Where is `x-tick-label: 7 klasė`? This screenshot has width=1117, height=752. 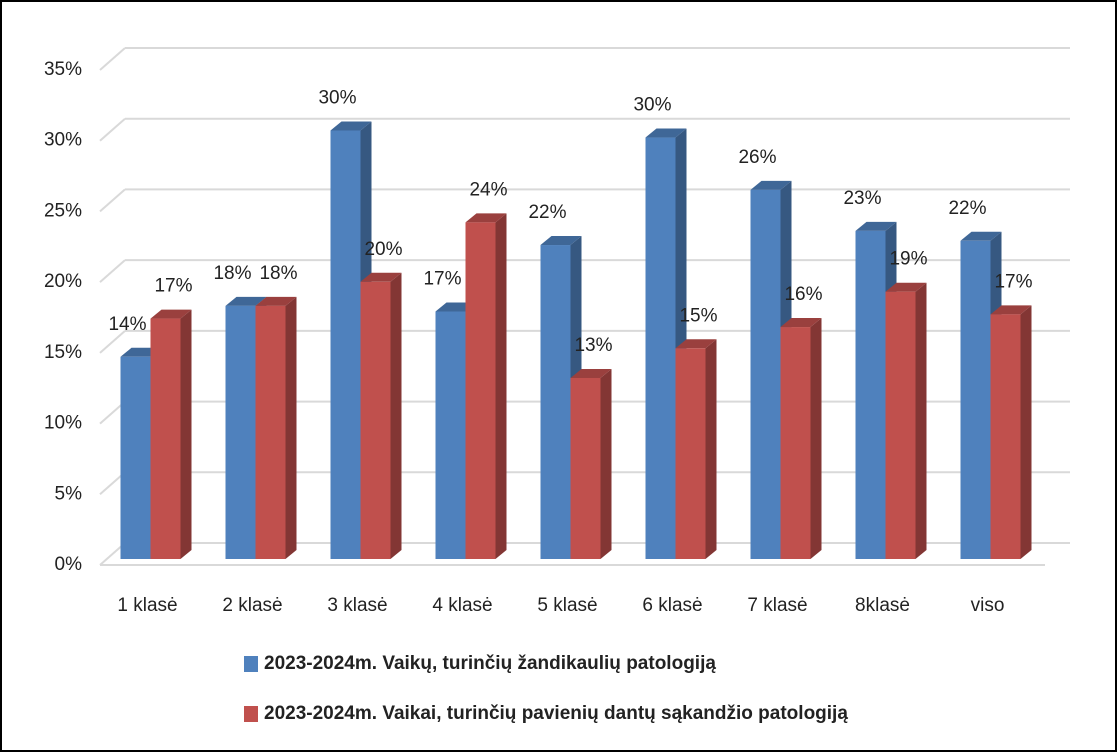
x-tick-label: 7 klasė is located at coordinates (777, 605).